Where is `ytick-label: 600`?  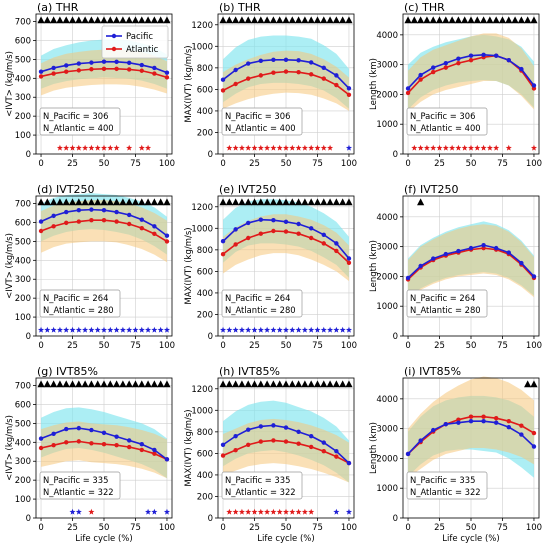
ytick-label: 600 is located at coordinates (205, 272).